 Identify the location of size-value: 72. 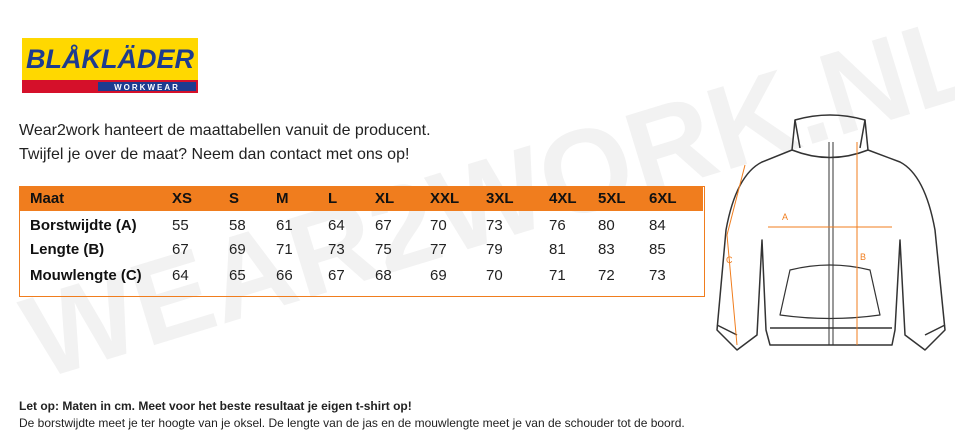
(606, 275).